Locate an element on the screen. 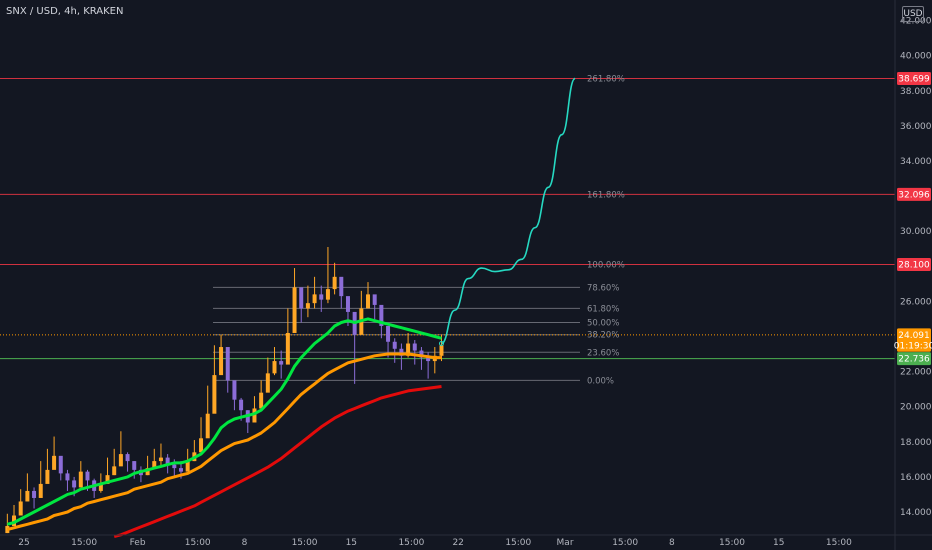 The width and height of the screenshot is (932, 550). price-tag-label-0: 38.699 is located at coordinates (914, 80).